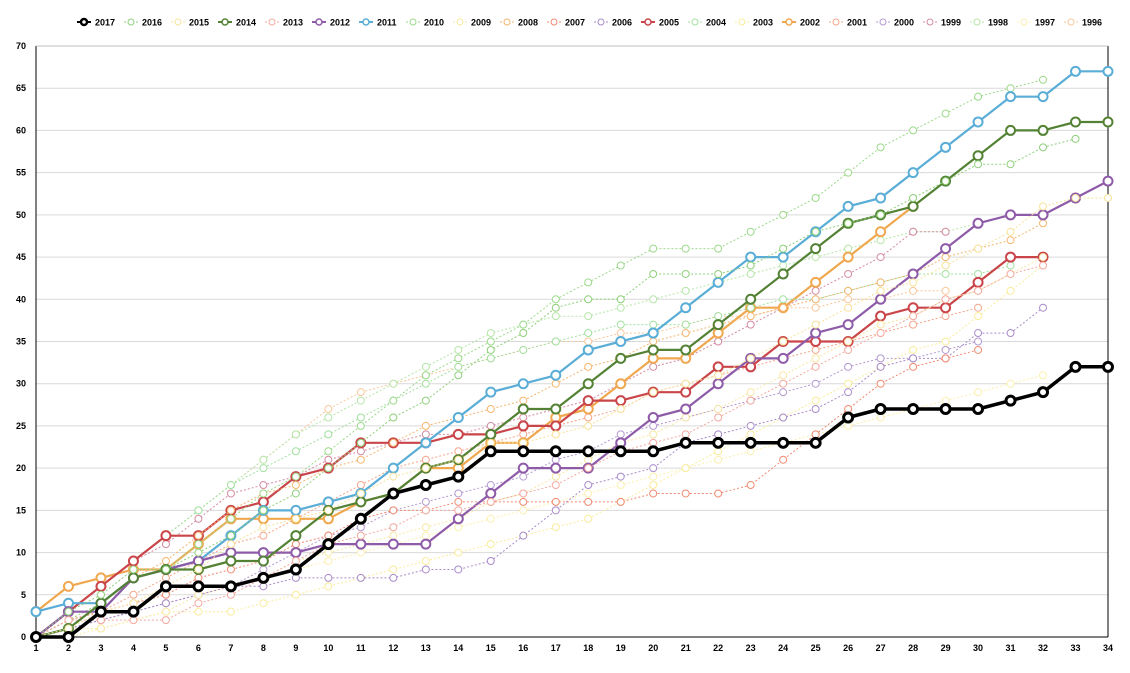 This screenshot has width=1130, height=673. Describe the element at coordinates (21, 215) in the screenshot. I see `y-tick-label: 50` at that location.